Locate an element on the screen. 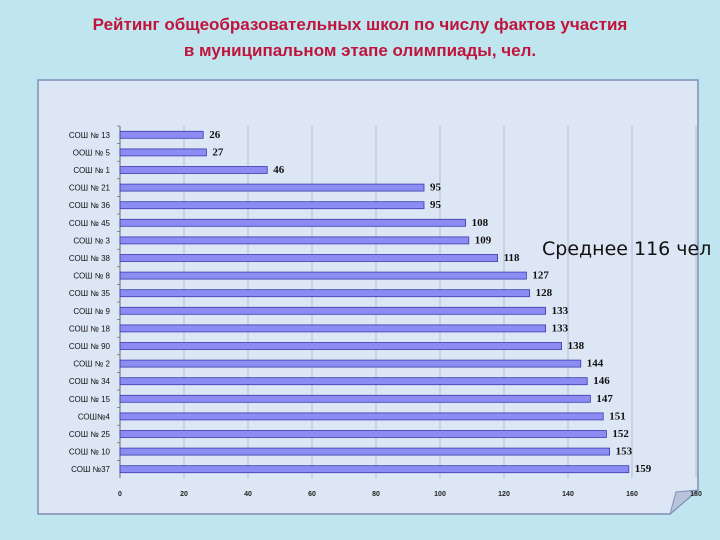 The height and width of the screenshot is (540, 720). category-label: СОШ № 35 is located at coordinates (90, 293).